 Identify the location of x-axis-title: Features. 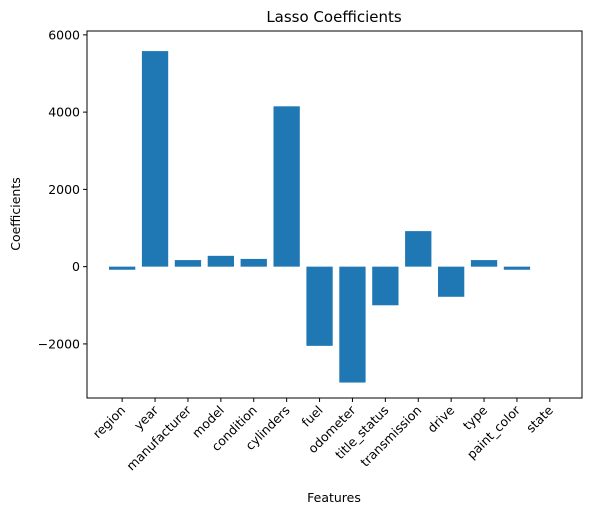
(334, 497).